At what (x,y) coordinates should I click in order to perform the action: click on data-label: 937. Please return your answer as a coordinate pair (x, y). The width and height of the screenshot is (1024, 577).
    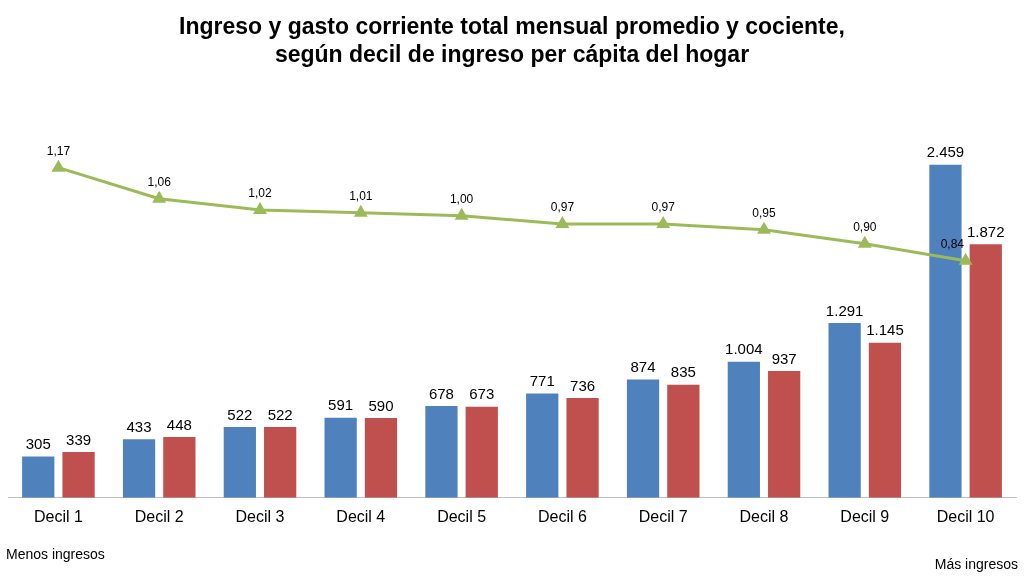
    Looking at the image, I should click on (784, 358).